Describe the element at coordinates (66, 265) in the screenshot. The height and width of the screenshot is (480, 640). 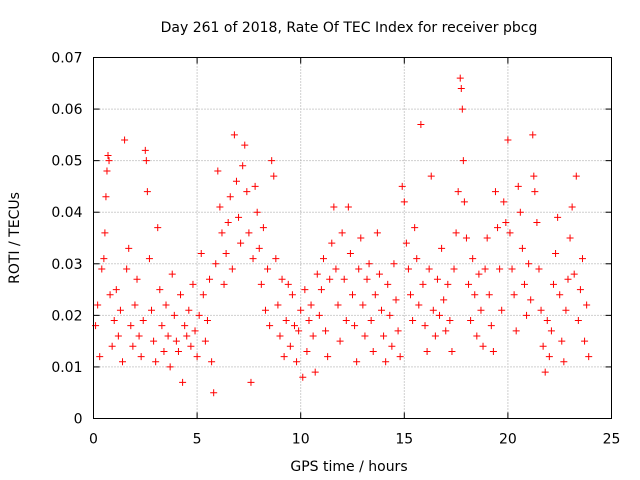
I see `y-tick-label: 0.03` at that location.